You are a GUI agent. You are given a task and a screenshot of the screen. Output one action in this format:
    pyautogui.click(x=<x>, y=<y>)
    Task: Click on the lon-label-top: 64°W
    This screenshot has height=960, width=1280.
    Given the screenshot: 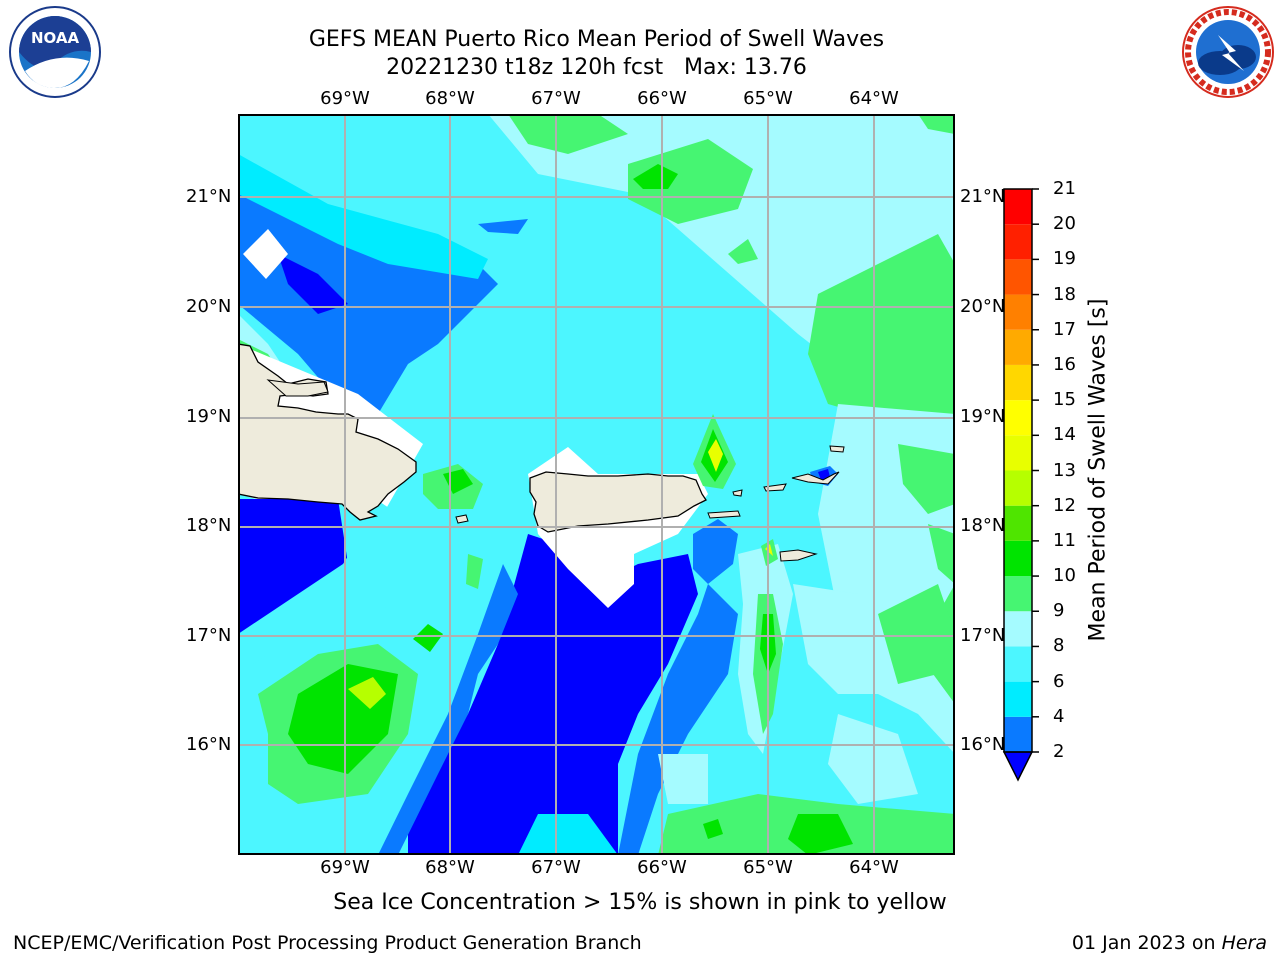 What is the action you would take?
    pyautogui.click(x=874, y=98)
    